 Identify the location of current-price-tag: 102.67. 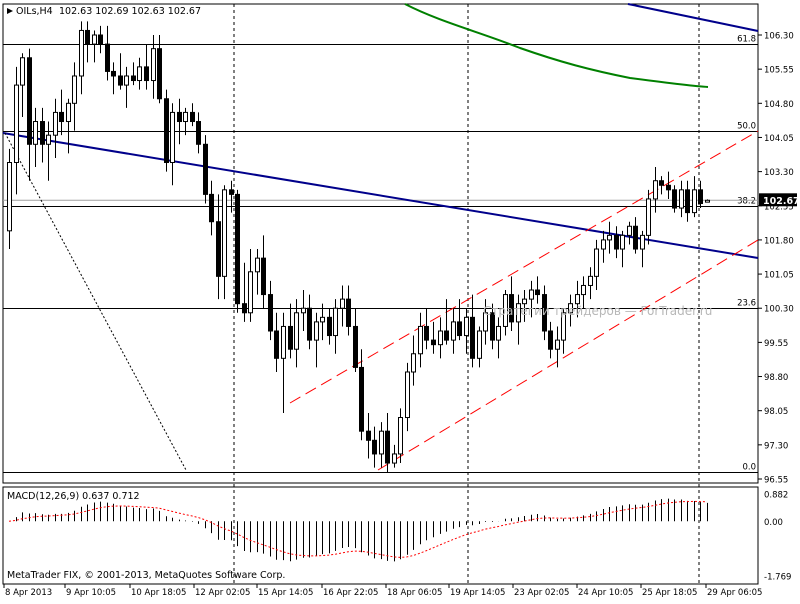
(779, 200).